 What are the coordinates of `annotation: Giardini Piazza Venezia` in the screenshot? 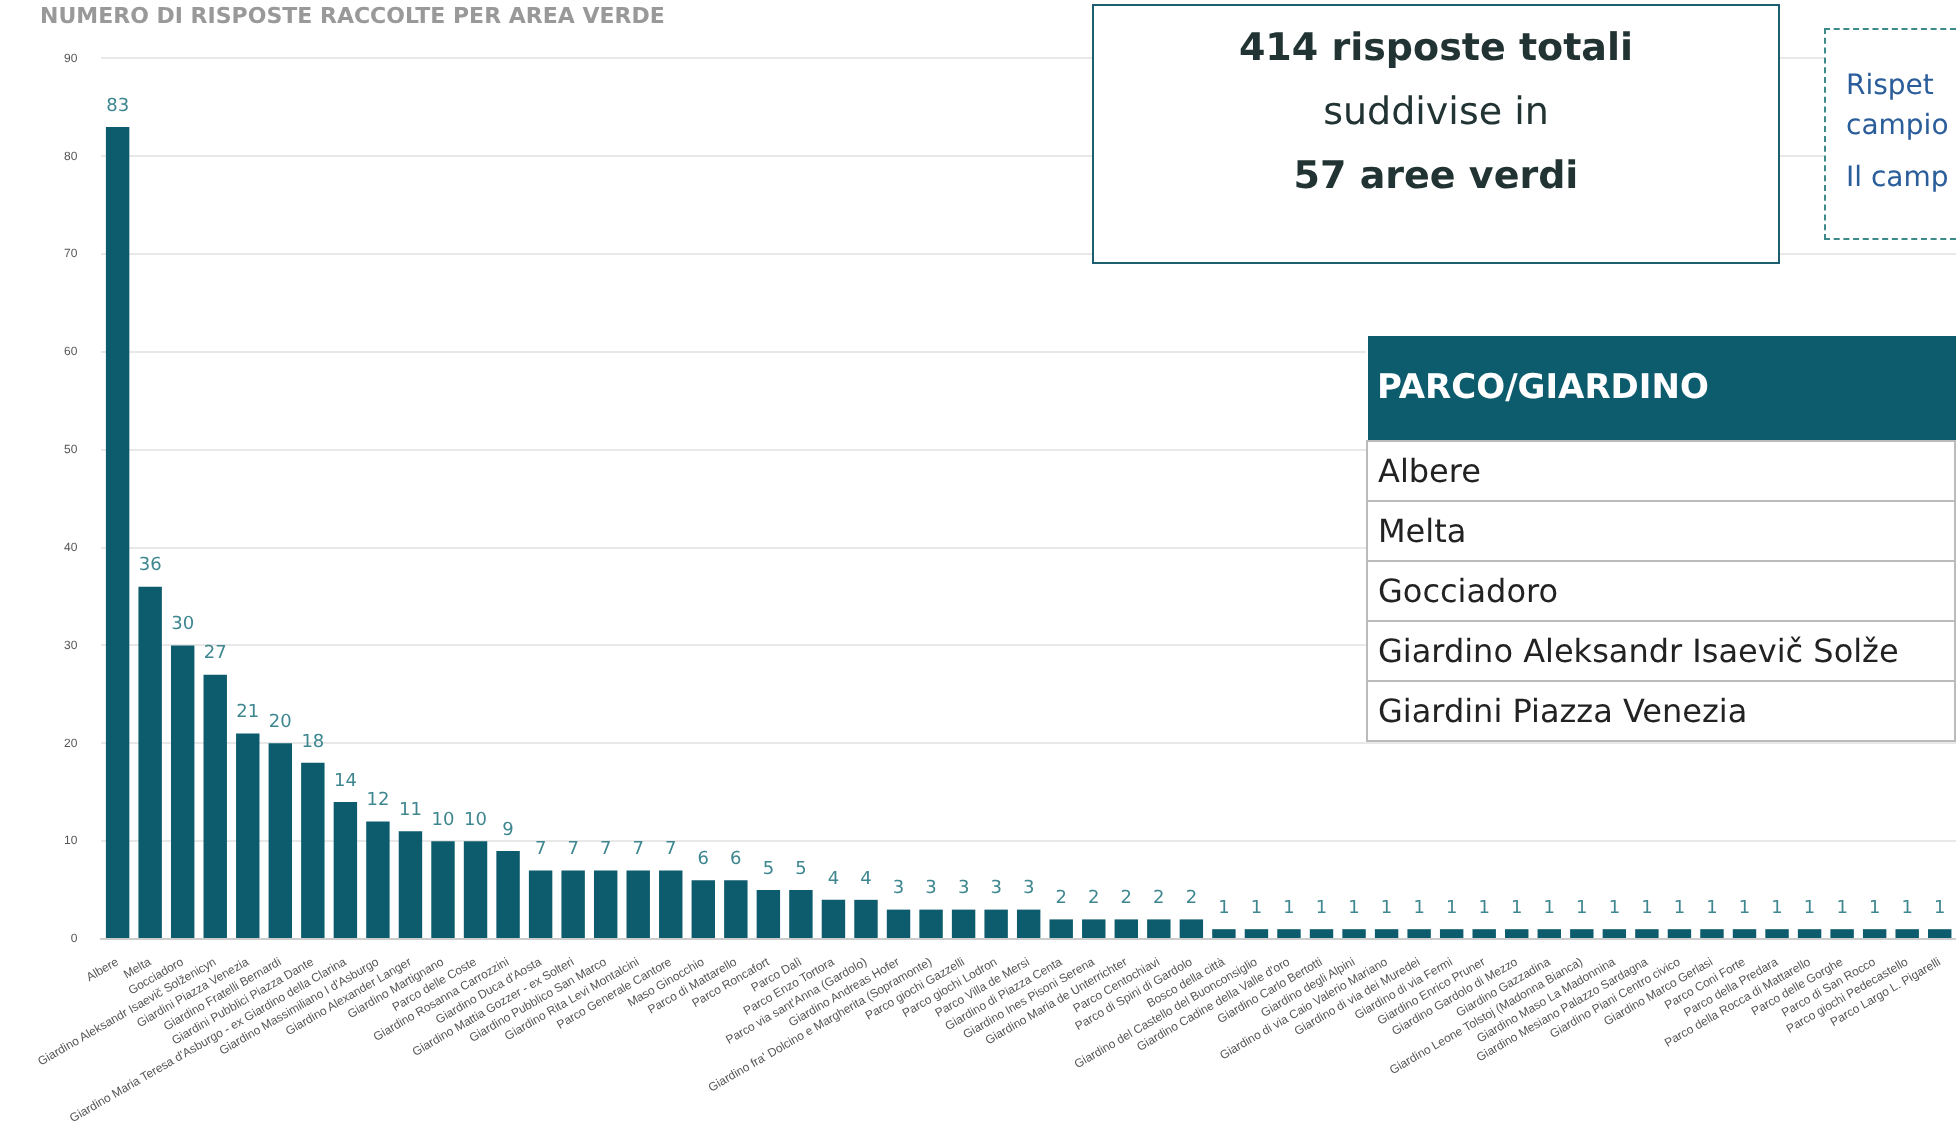 It's located at (1661, 711).